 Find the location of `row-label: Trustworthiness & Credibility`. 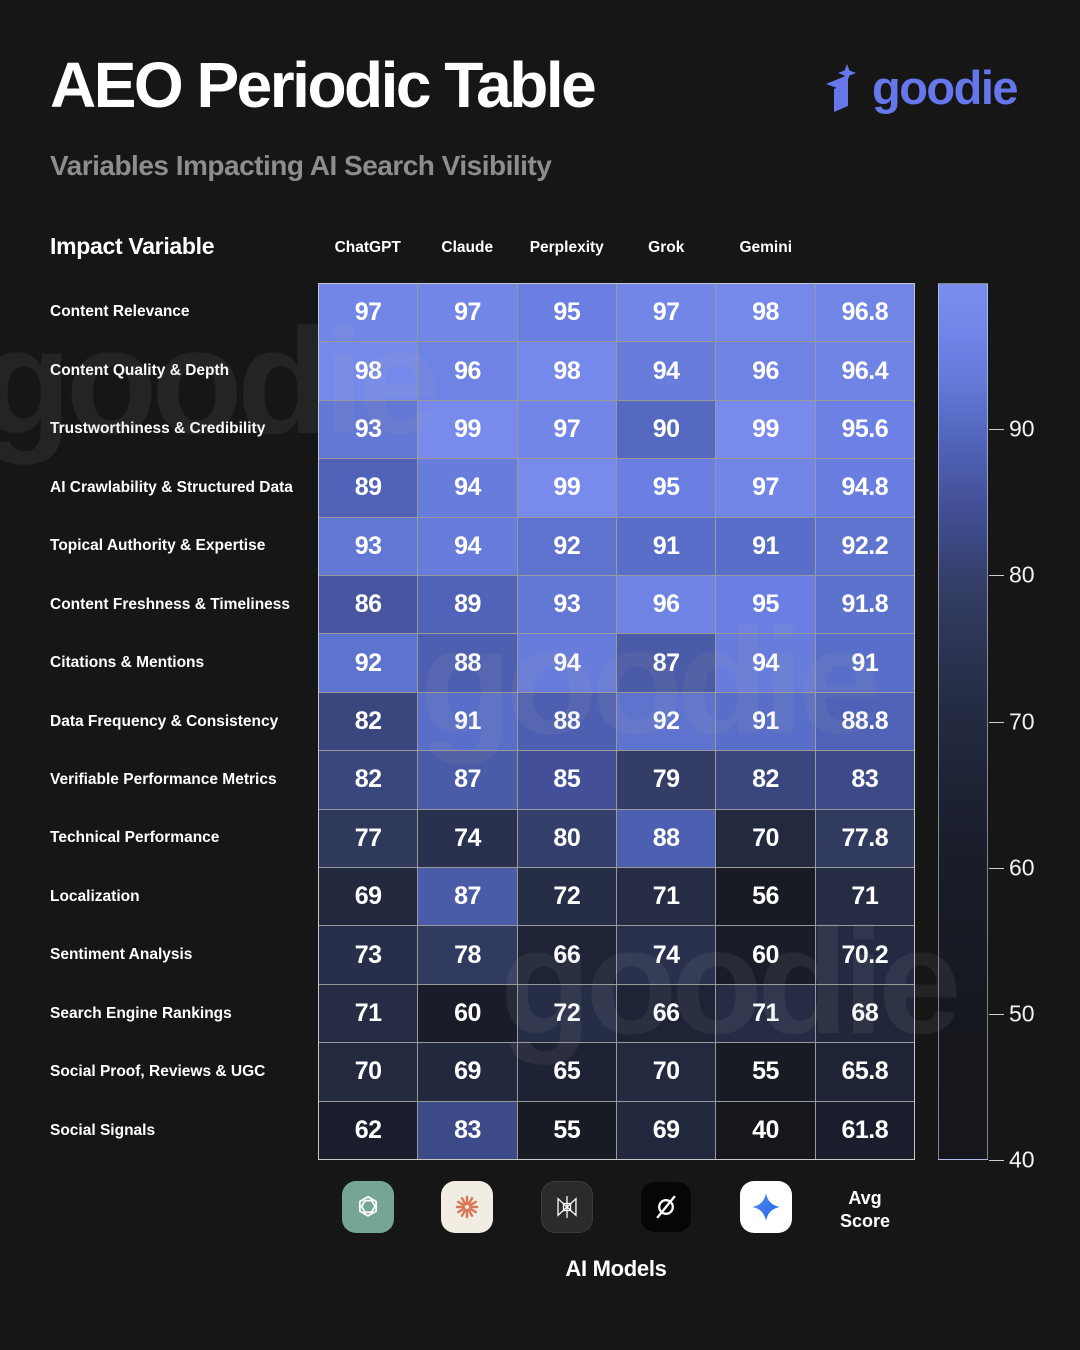

row-label: Trustworthiness & Credibility is located at coordinates (158, 429).